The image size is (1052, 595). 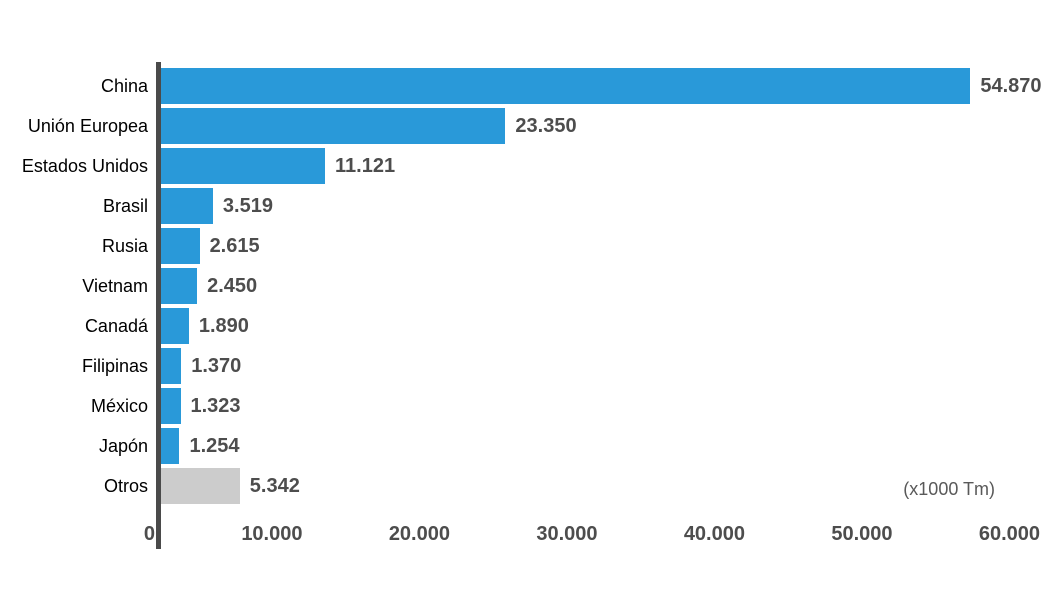 I want to click on x-tick-label: 40.000, so click(x=714, y=534).